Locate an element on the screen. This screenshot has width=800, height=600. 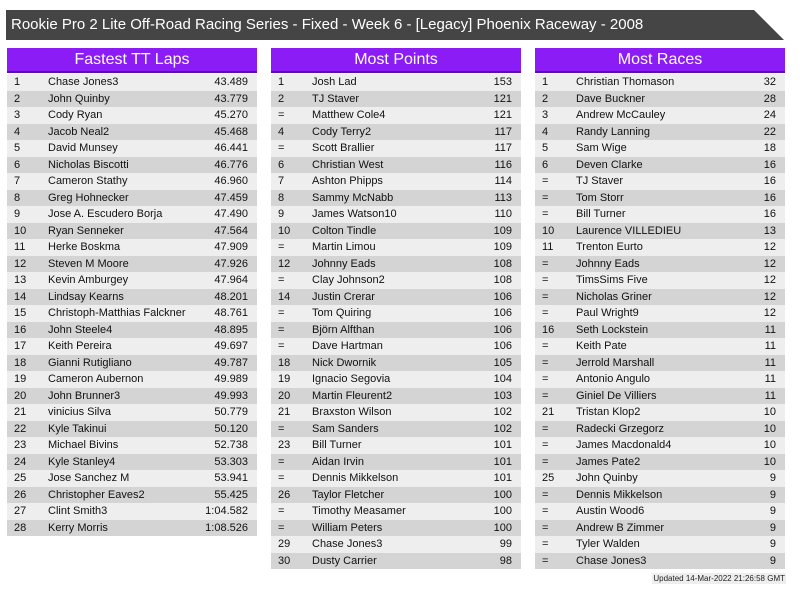
table-row: = Antonio Angulo 11 is located at coordinates (660, 379).